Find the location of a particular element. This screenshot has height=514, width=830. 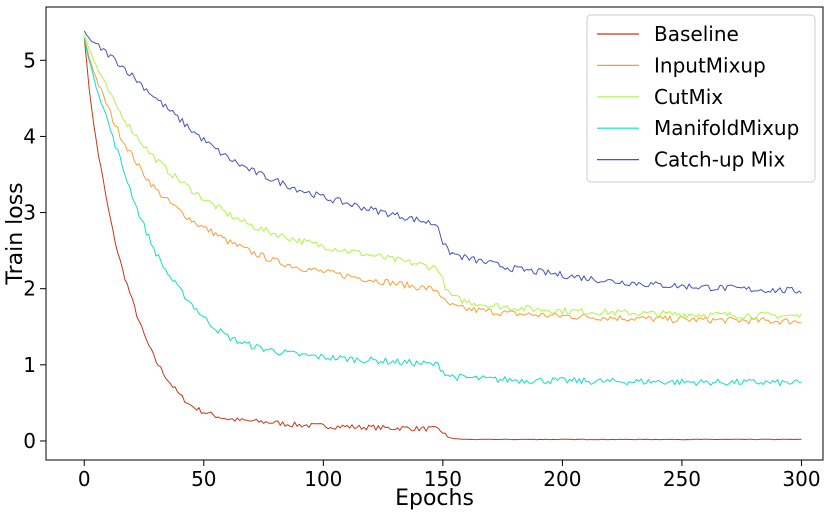

legend-label: CutMix is located at coordinates (688, 97).